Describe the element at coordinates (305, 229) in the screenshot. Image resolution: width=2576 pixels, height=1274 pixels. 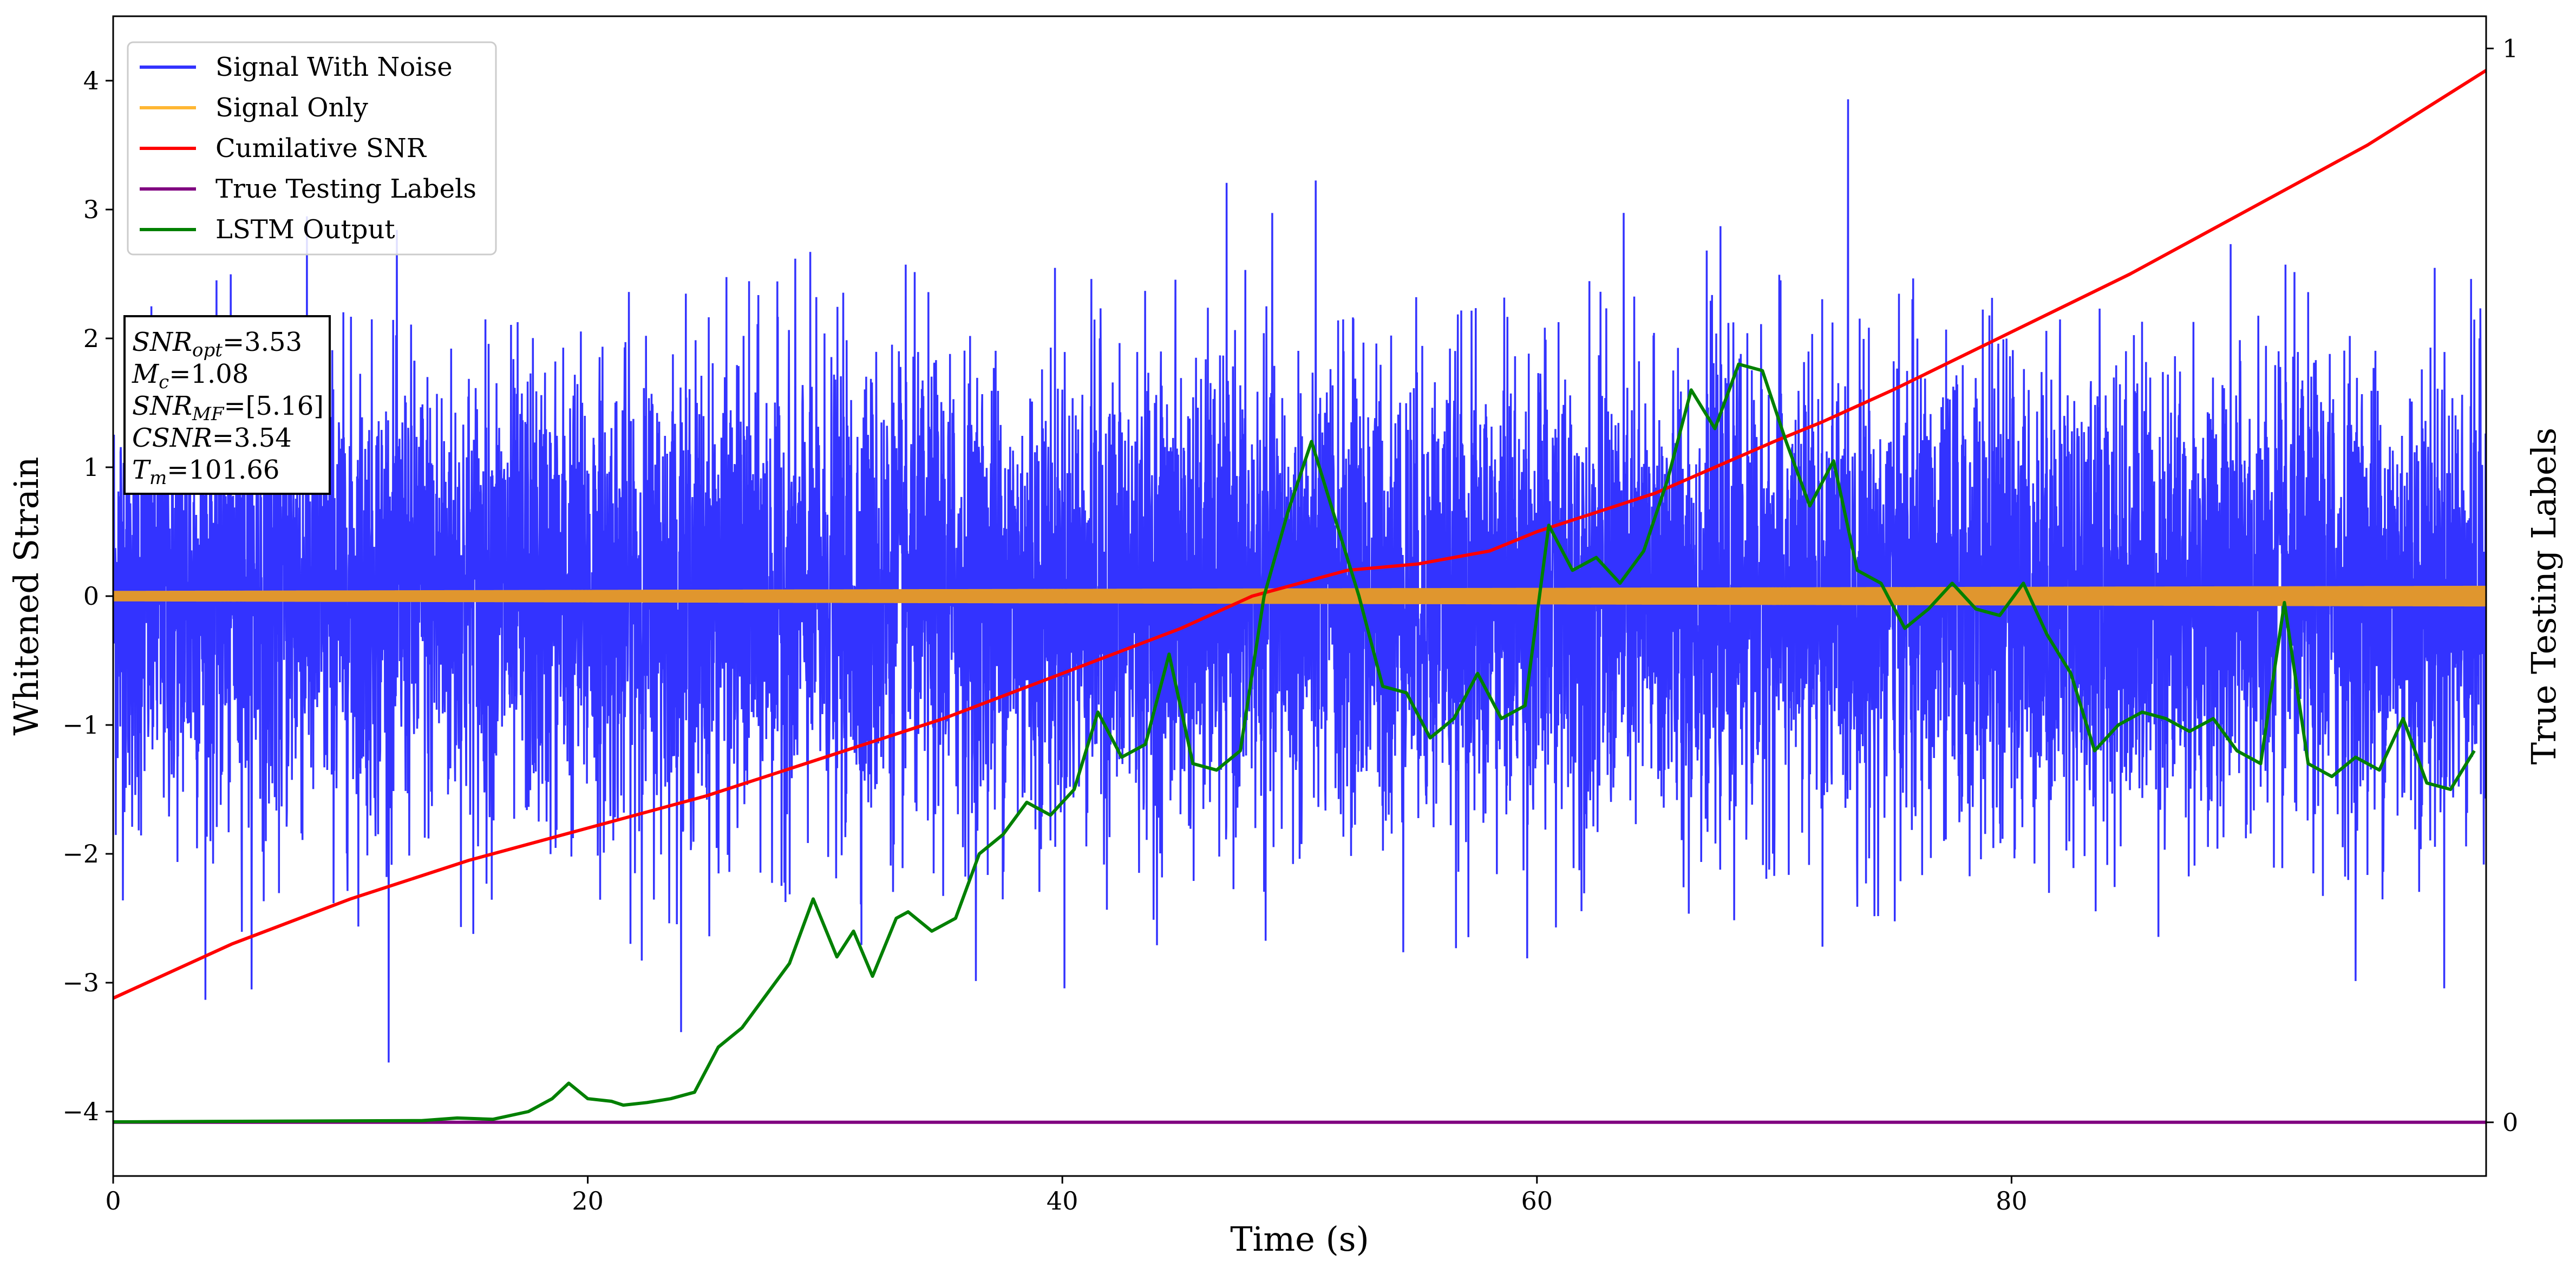
I see `legend-label: LSTM Output` at that location.